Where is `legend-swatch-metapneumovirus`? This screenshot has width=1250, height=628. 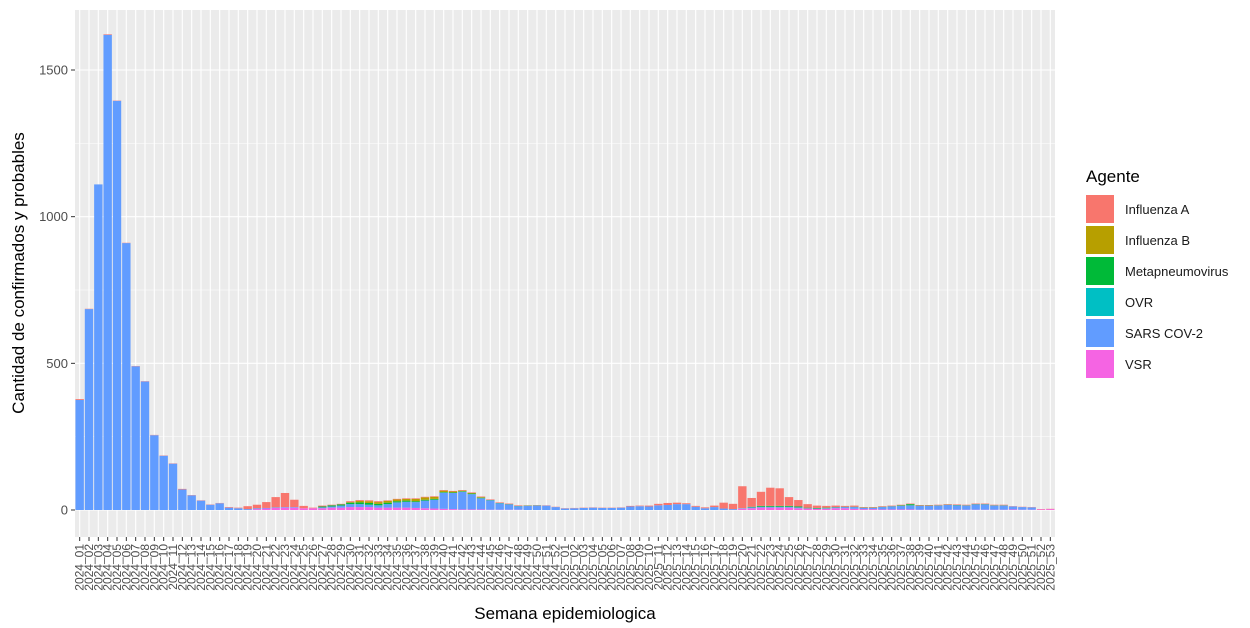 legend-swatch-metapneumovirus is located at coordinates (1100, 271).